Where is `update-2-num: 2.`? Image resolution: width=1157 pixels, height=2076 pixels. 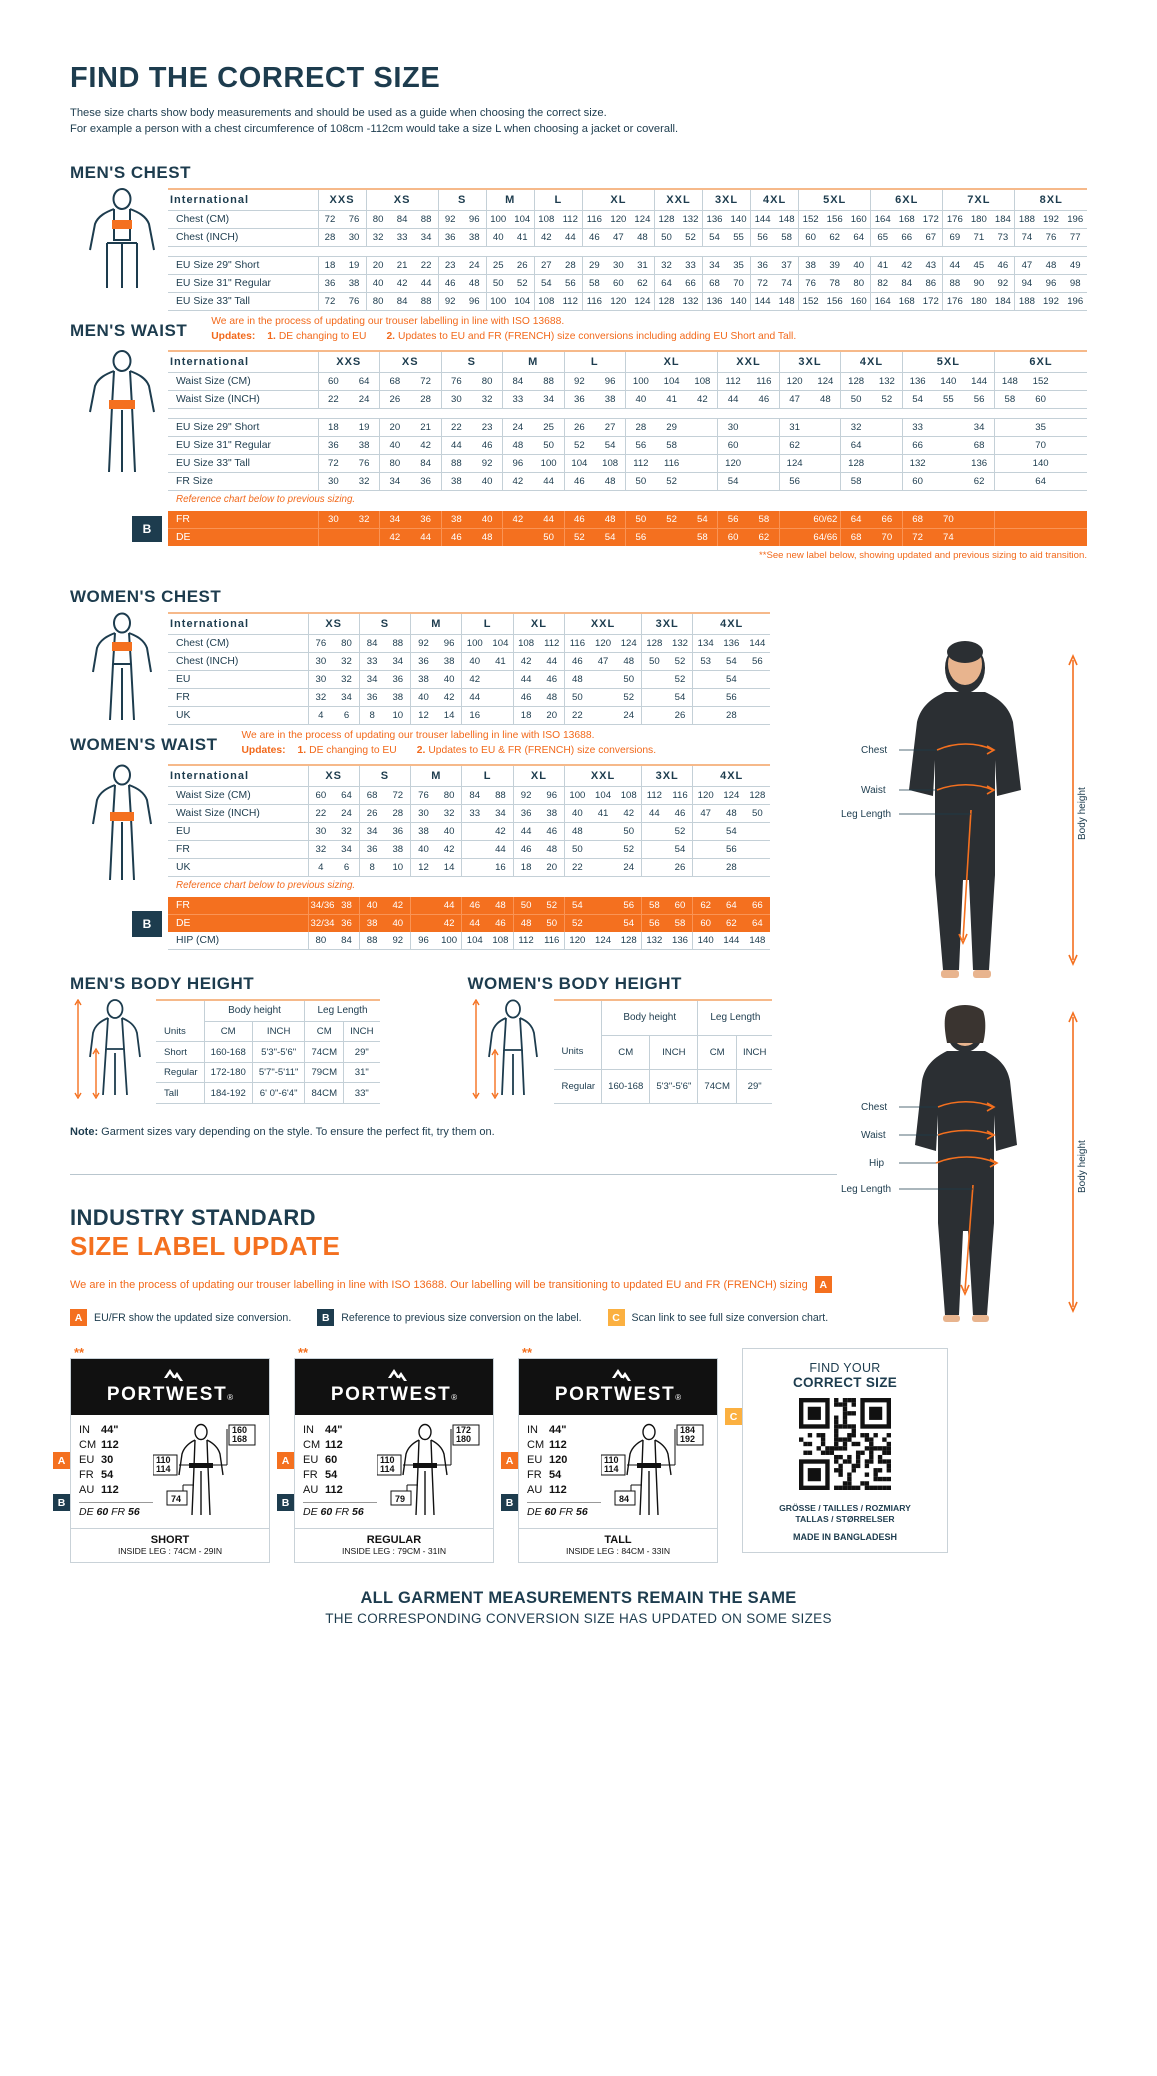
update-2-num: 2. is located at coordinates (391, 336).